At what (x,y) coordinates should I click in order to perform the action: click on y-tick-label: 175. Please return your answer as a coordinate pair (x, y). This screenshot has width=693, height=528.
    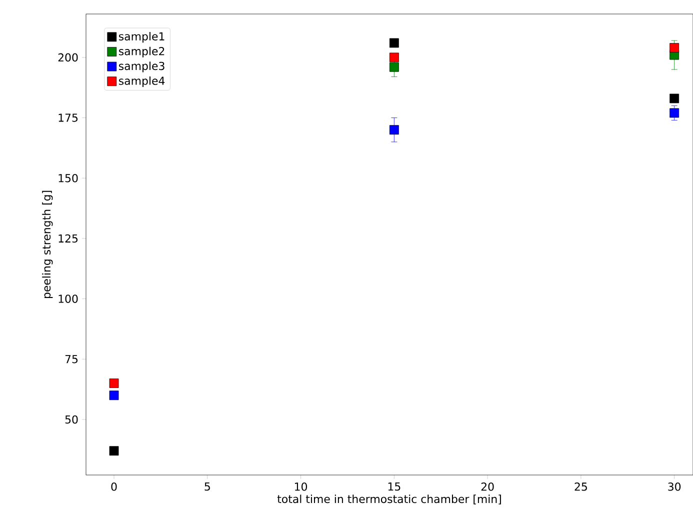
    Looking at the image, I should click on (68, 118).